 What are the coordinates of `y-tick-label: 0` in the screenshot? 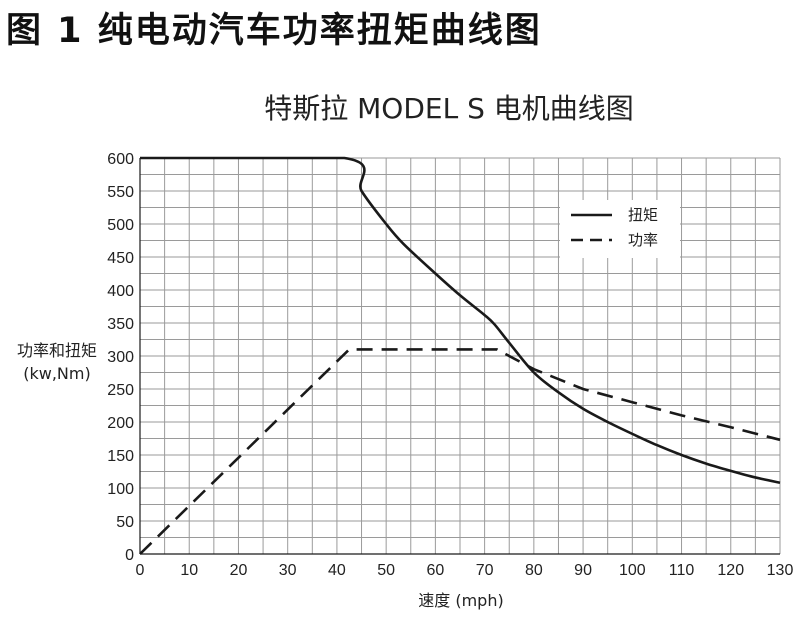 It's located at (129, 555).